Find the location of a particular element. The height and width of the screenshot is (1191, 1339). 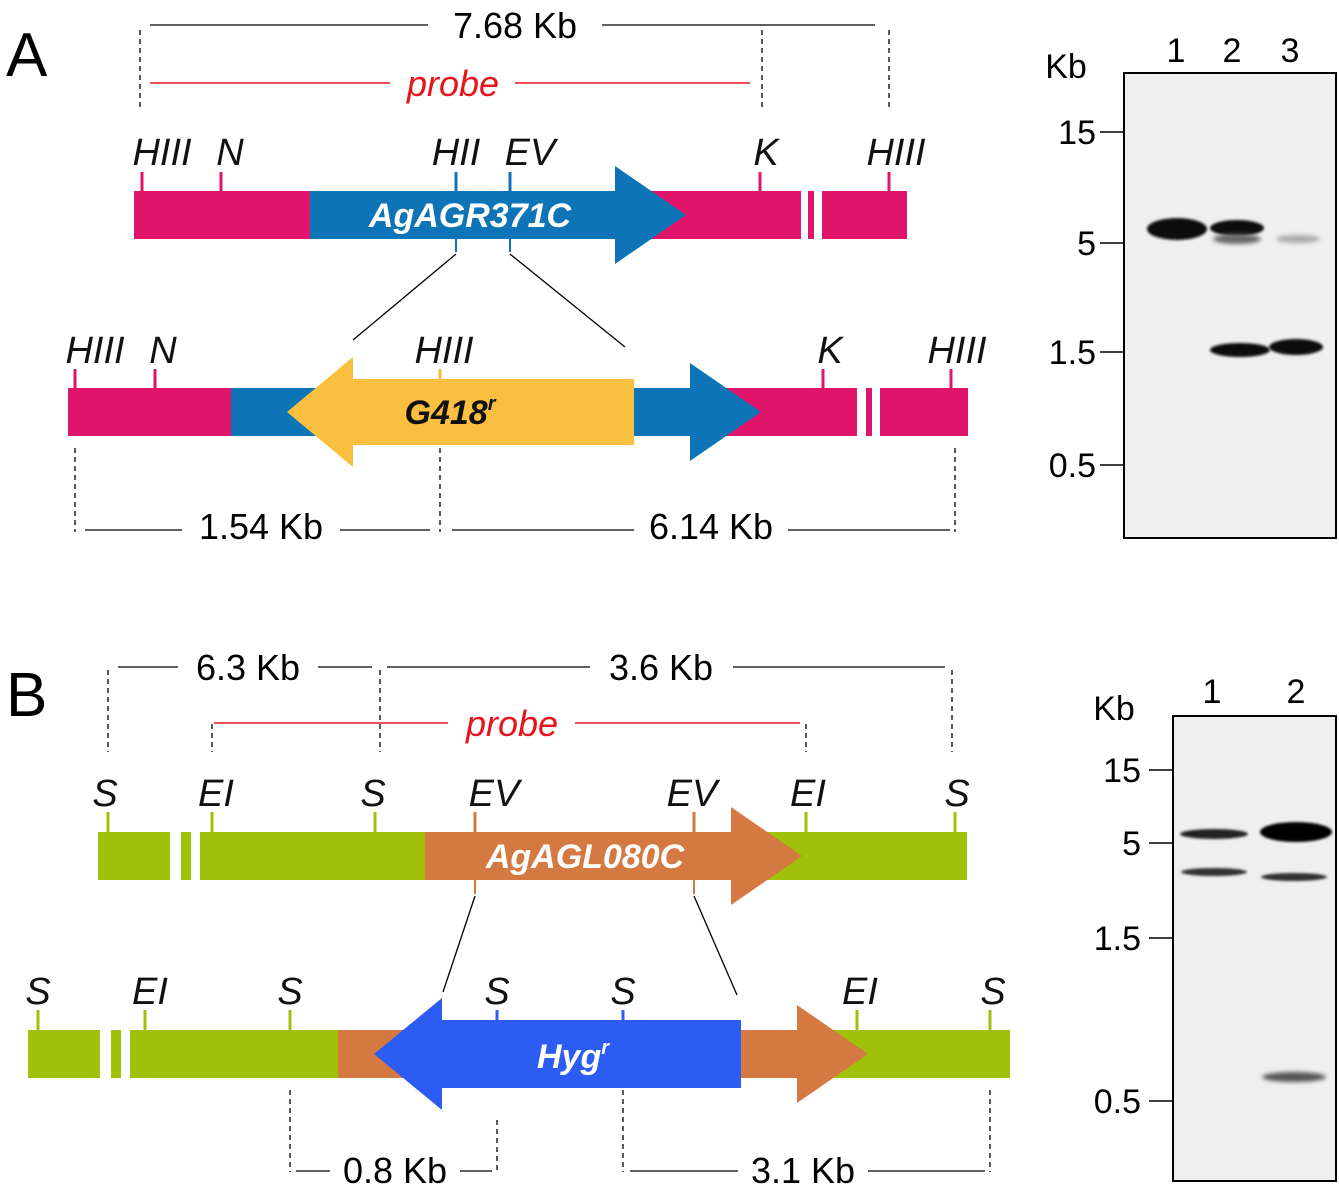

panel-a-probe: probe is located at coordinates (450, 83).